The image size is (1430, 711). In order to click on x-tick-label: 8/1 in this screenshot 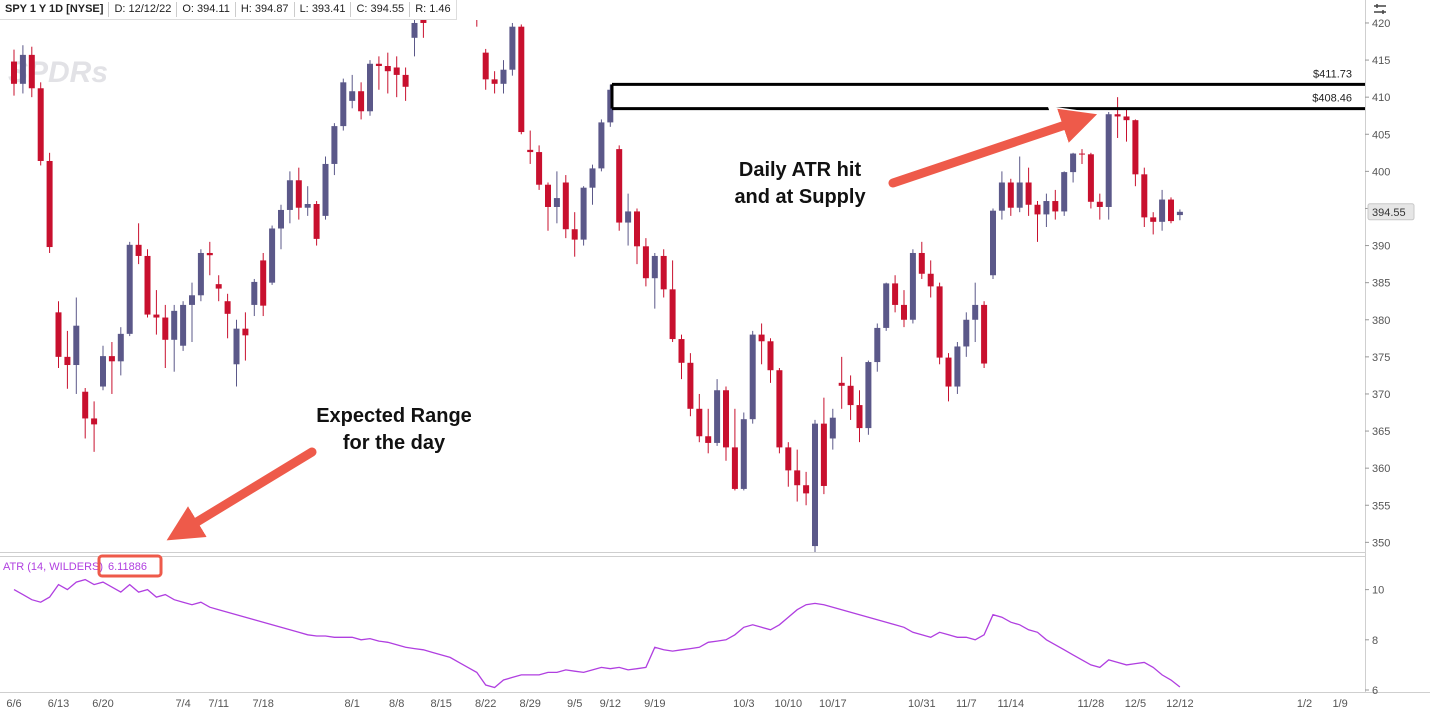, I will do `click(352, 704)`.